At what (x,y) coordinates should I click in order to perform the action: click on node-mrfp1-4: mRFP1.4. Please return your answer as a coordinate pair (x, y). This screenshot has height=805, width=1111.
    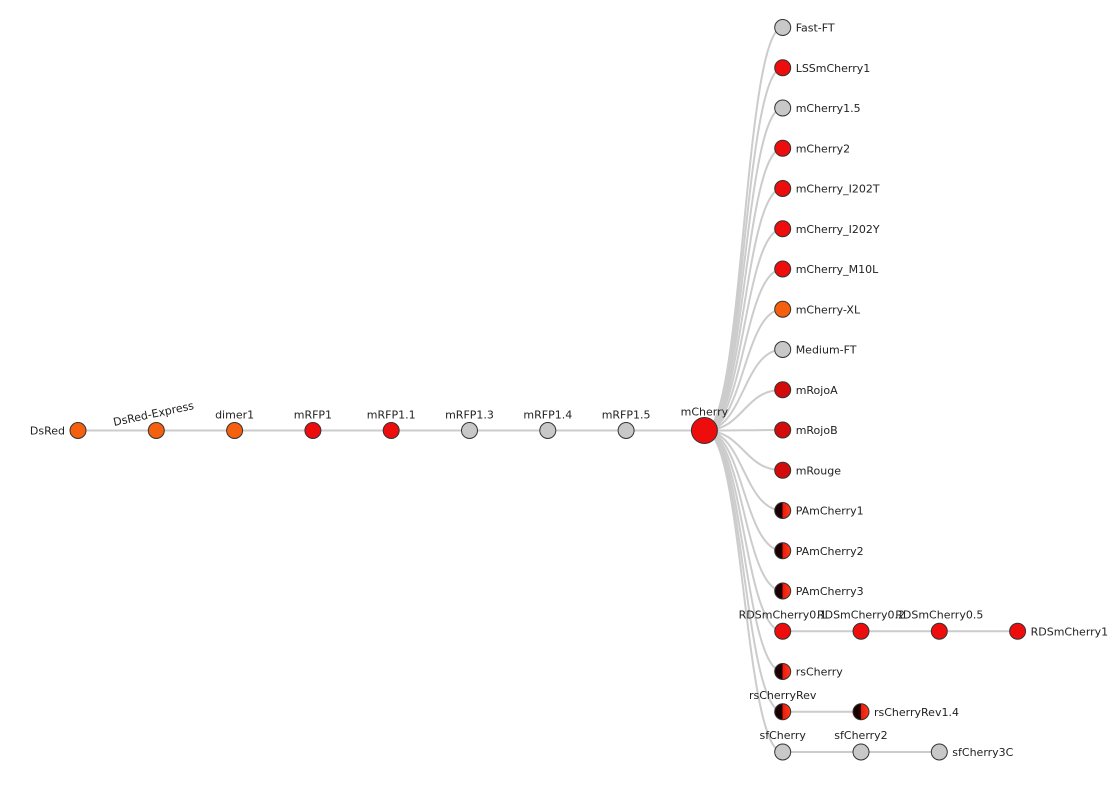
    Looking at the image, I should click on (547, 424).